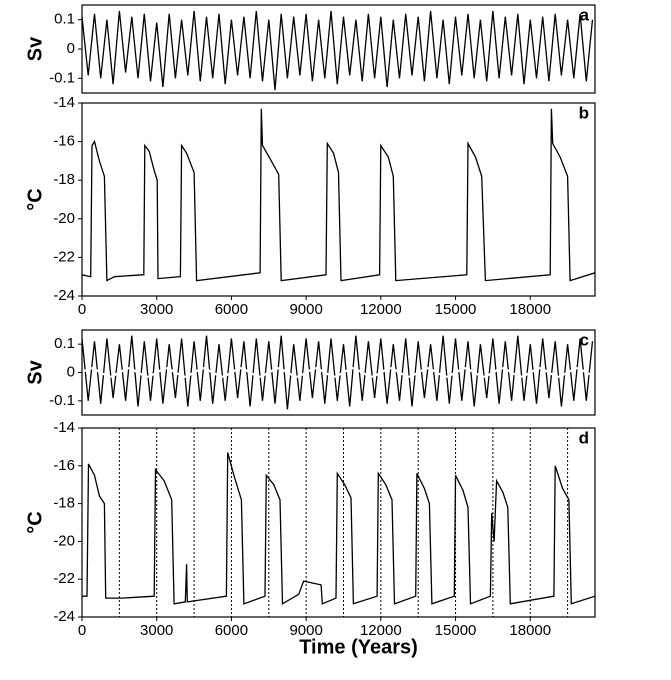  I want to click on x-axis-label: Time (Years), so click(358, 647).